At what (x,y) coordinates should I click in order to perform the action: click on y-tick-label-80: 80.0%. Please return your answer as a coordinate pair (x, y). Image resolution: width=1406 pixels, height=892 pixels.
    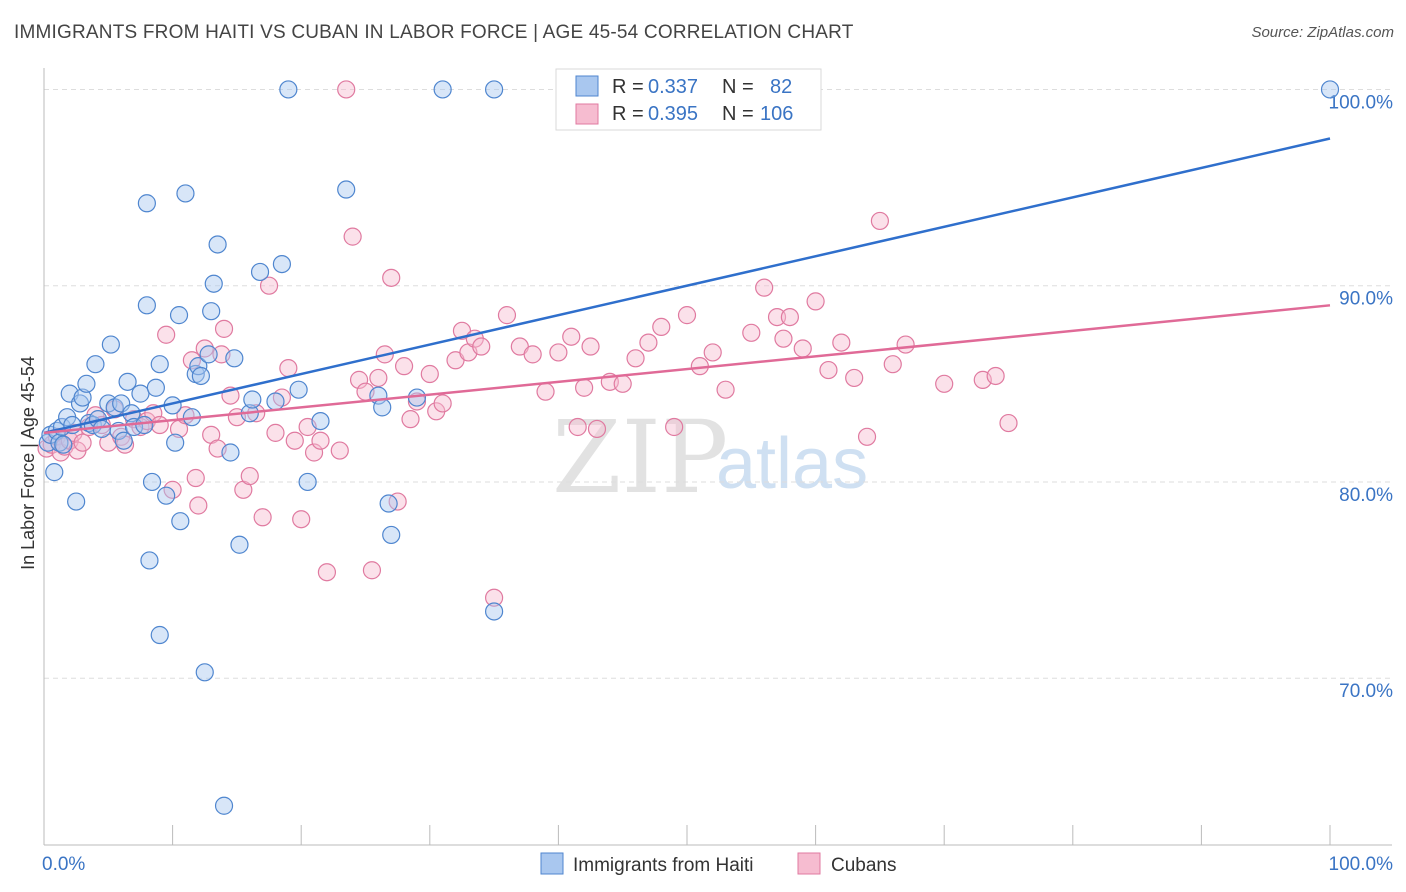
    Looking at the image, I should click on (1366, 495).